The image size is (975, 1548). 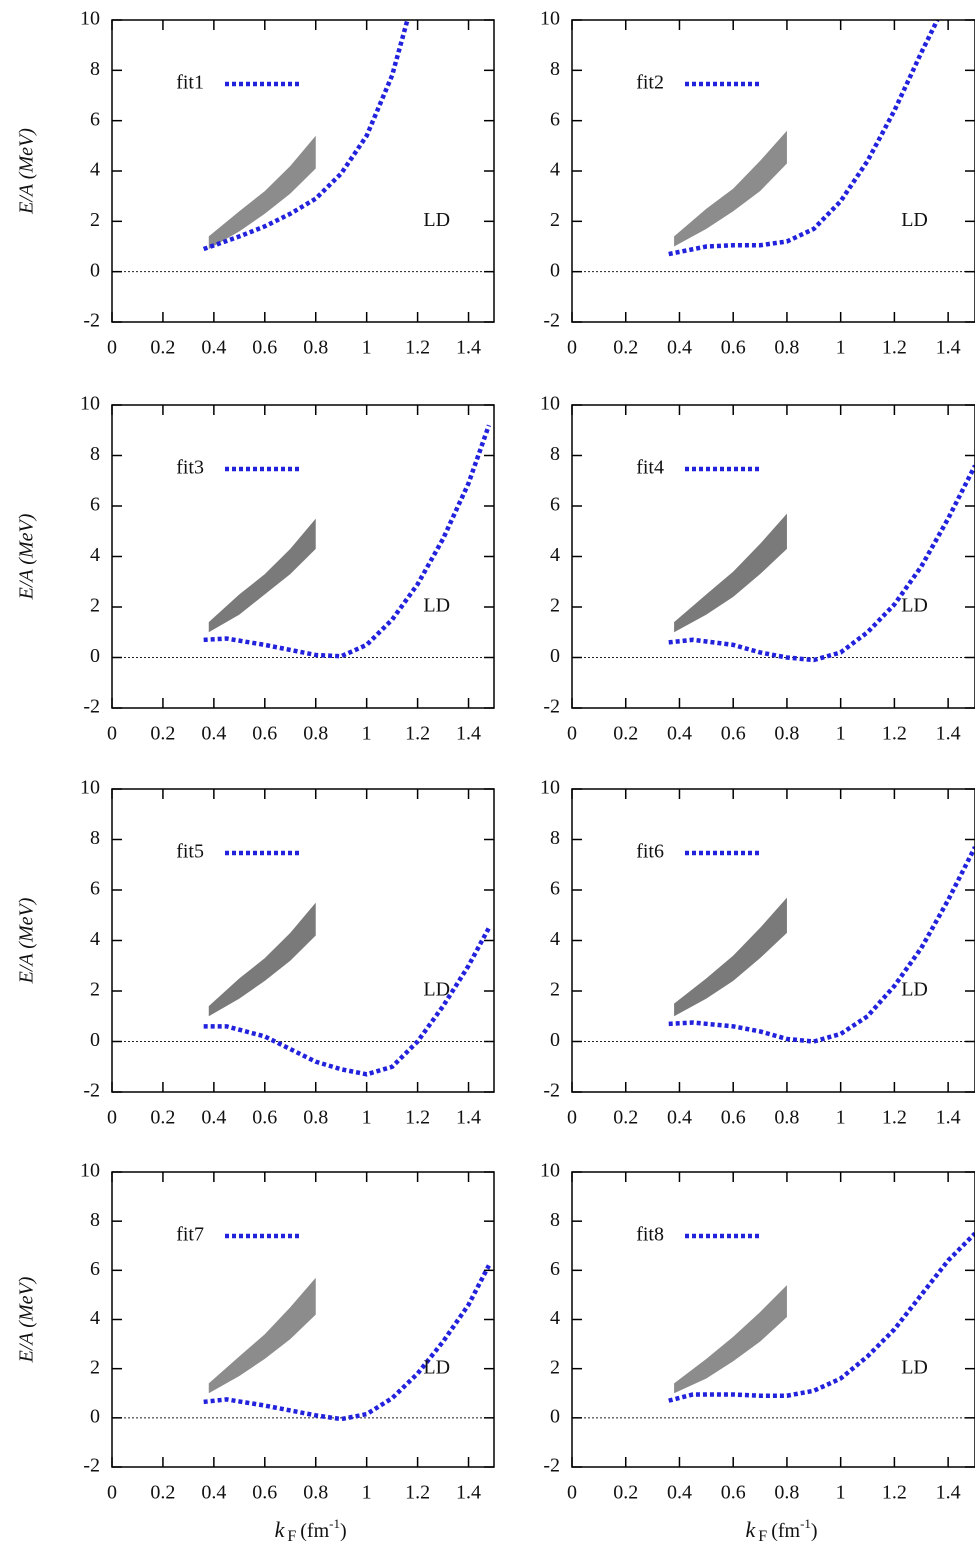 What do you see at coordinates (190, 468) in the screenshot?
I see `legend-label: fit3` at bounding box center [190, 468].